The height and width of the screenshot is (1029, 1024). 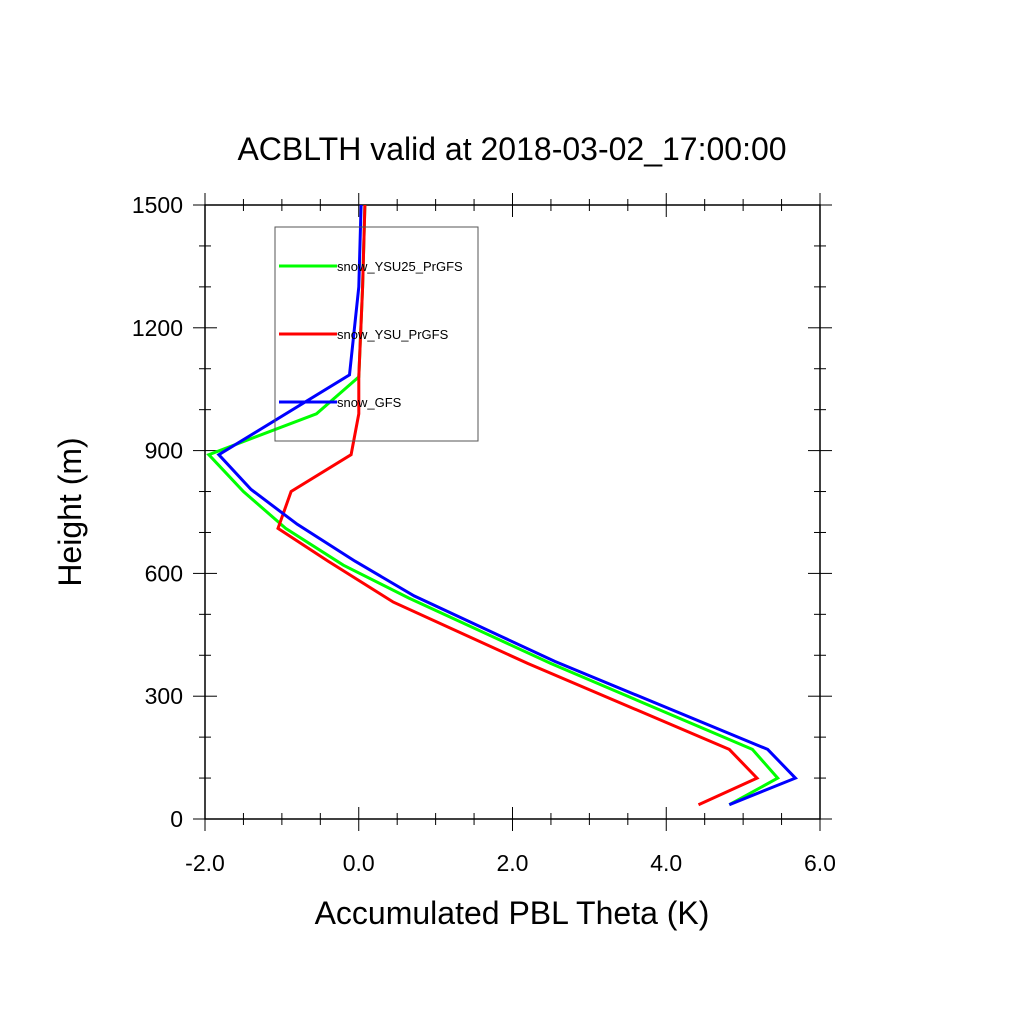 I want to click on chart-title: ACBLTH valid at 2018-03-02_17:00:00, so click(x=511, y=149).